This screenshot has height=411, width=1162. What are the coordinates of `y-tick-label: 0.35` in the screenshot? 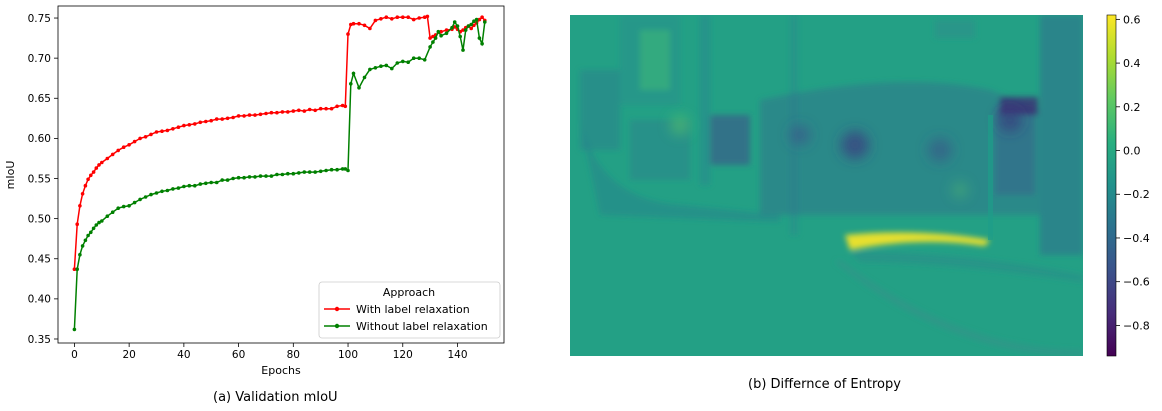 It's located at (39, 340).